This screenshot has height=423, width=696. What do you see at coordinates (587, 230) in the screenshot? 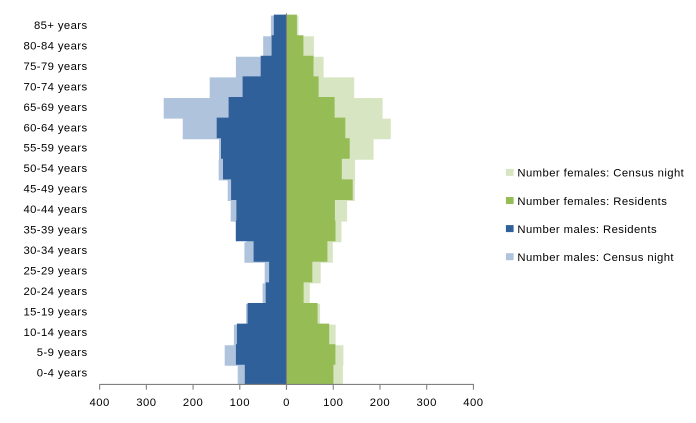
I see `svg-text: Number males: Residents` at bounding box center [587, 230].